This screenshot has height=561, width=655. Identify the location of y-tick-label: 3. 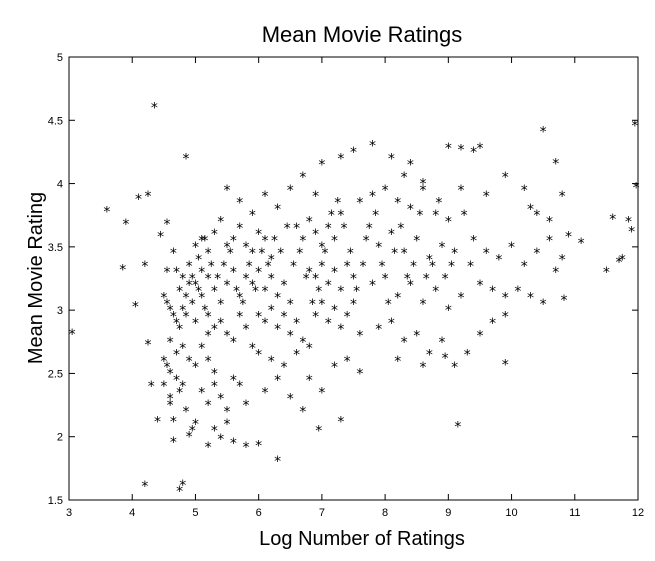
(60, 311).